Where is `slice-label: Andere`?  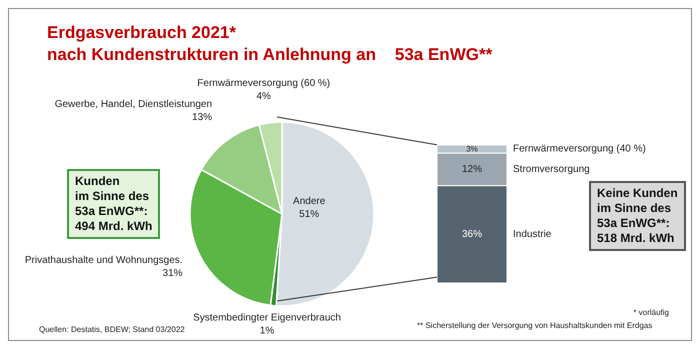 slice-label: Andere is located at coordinates (309, 202).